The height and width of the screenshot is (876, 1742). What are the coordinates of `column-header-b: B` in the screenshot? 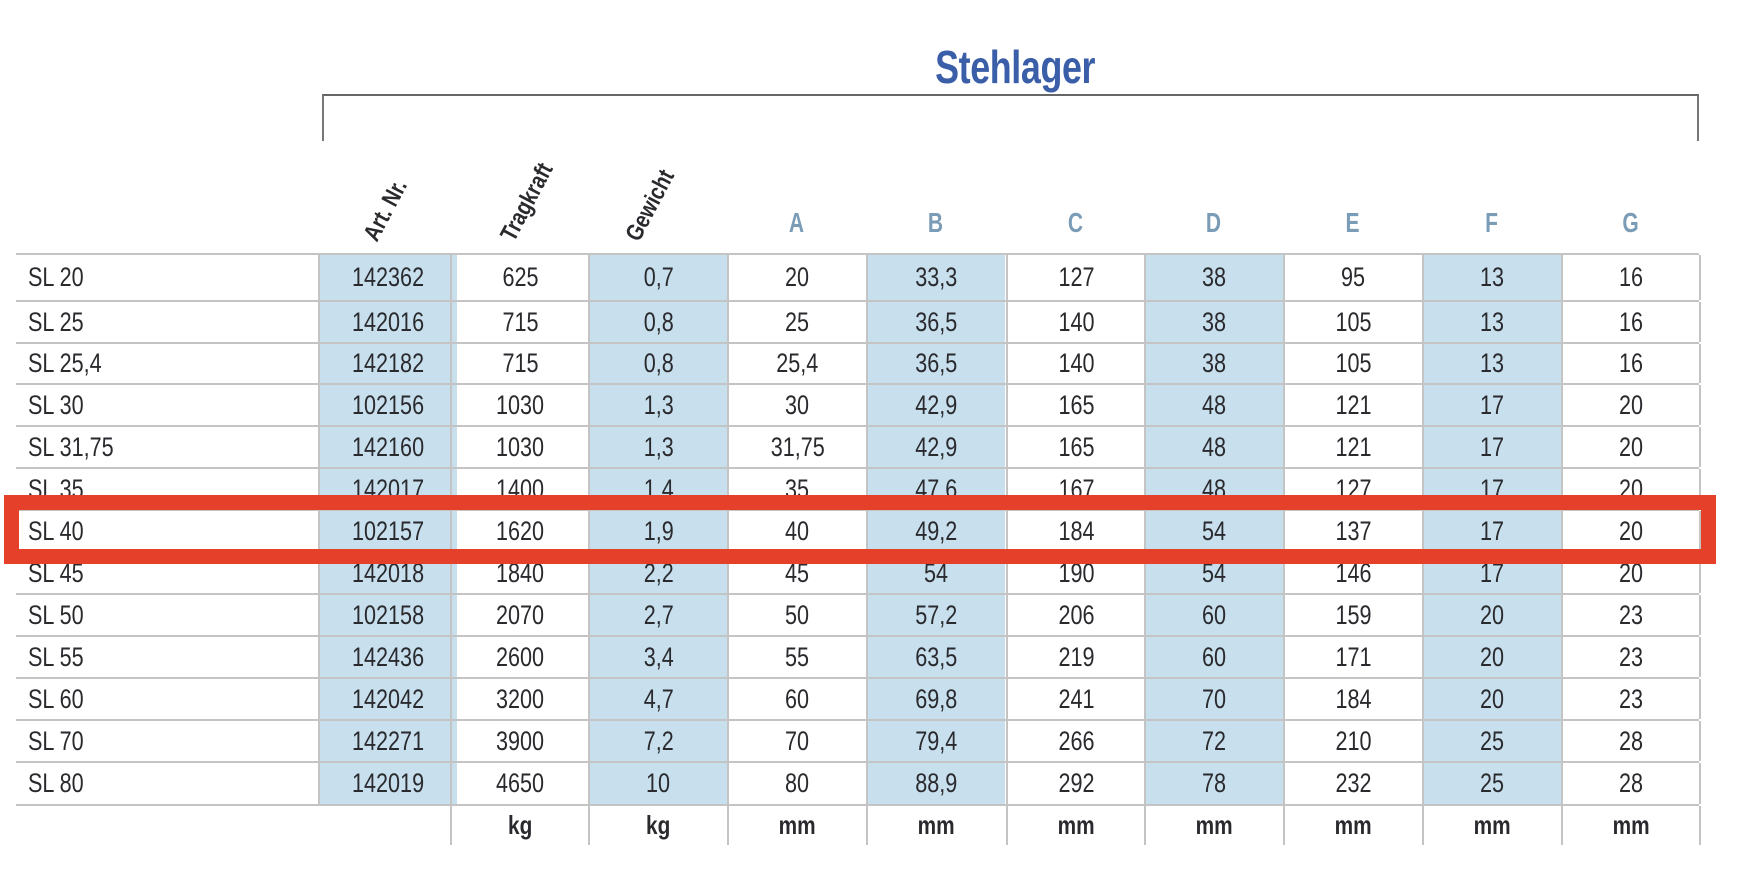 It's located at (935, 222).